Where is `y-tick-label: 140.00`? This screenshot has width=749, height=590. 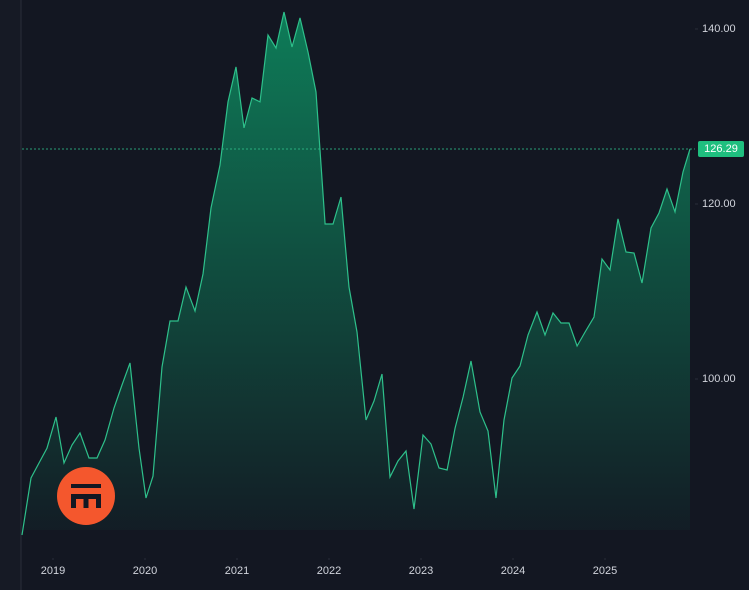 y-tick-label: 140.00 is located at coordinates (719, 29).